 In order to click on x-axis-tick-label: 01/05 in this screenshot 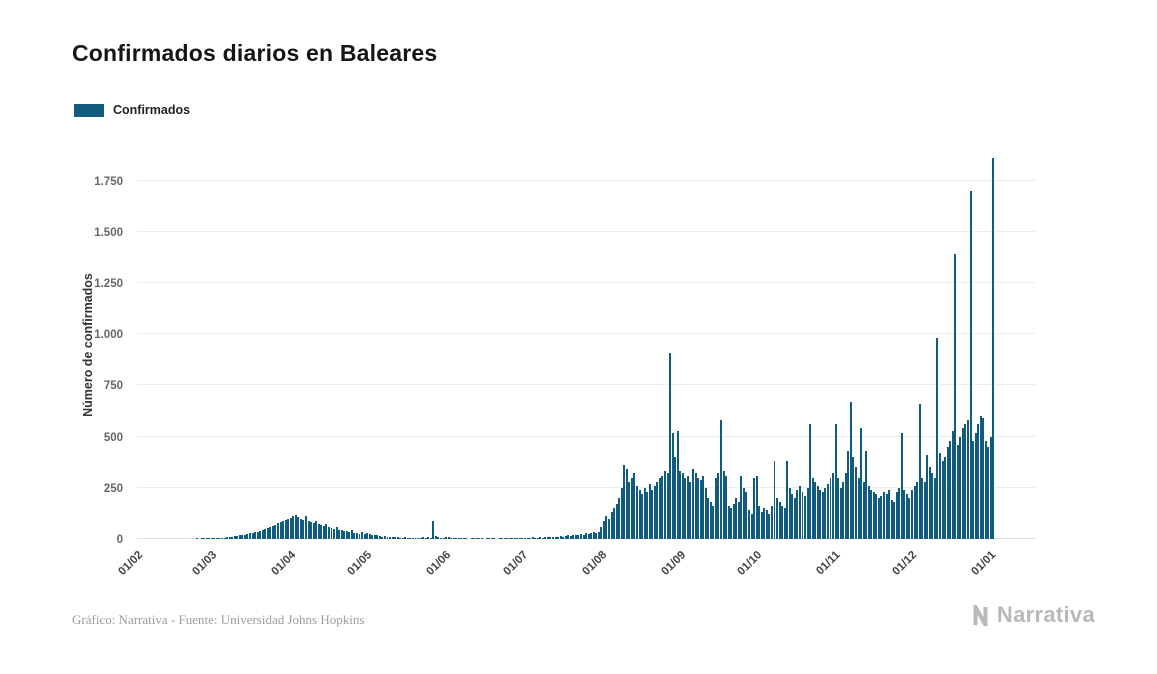, I will do `click(360, 563)`.